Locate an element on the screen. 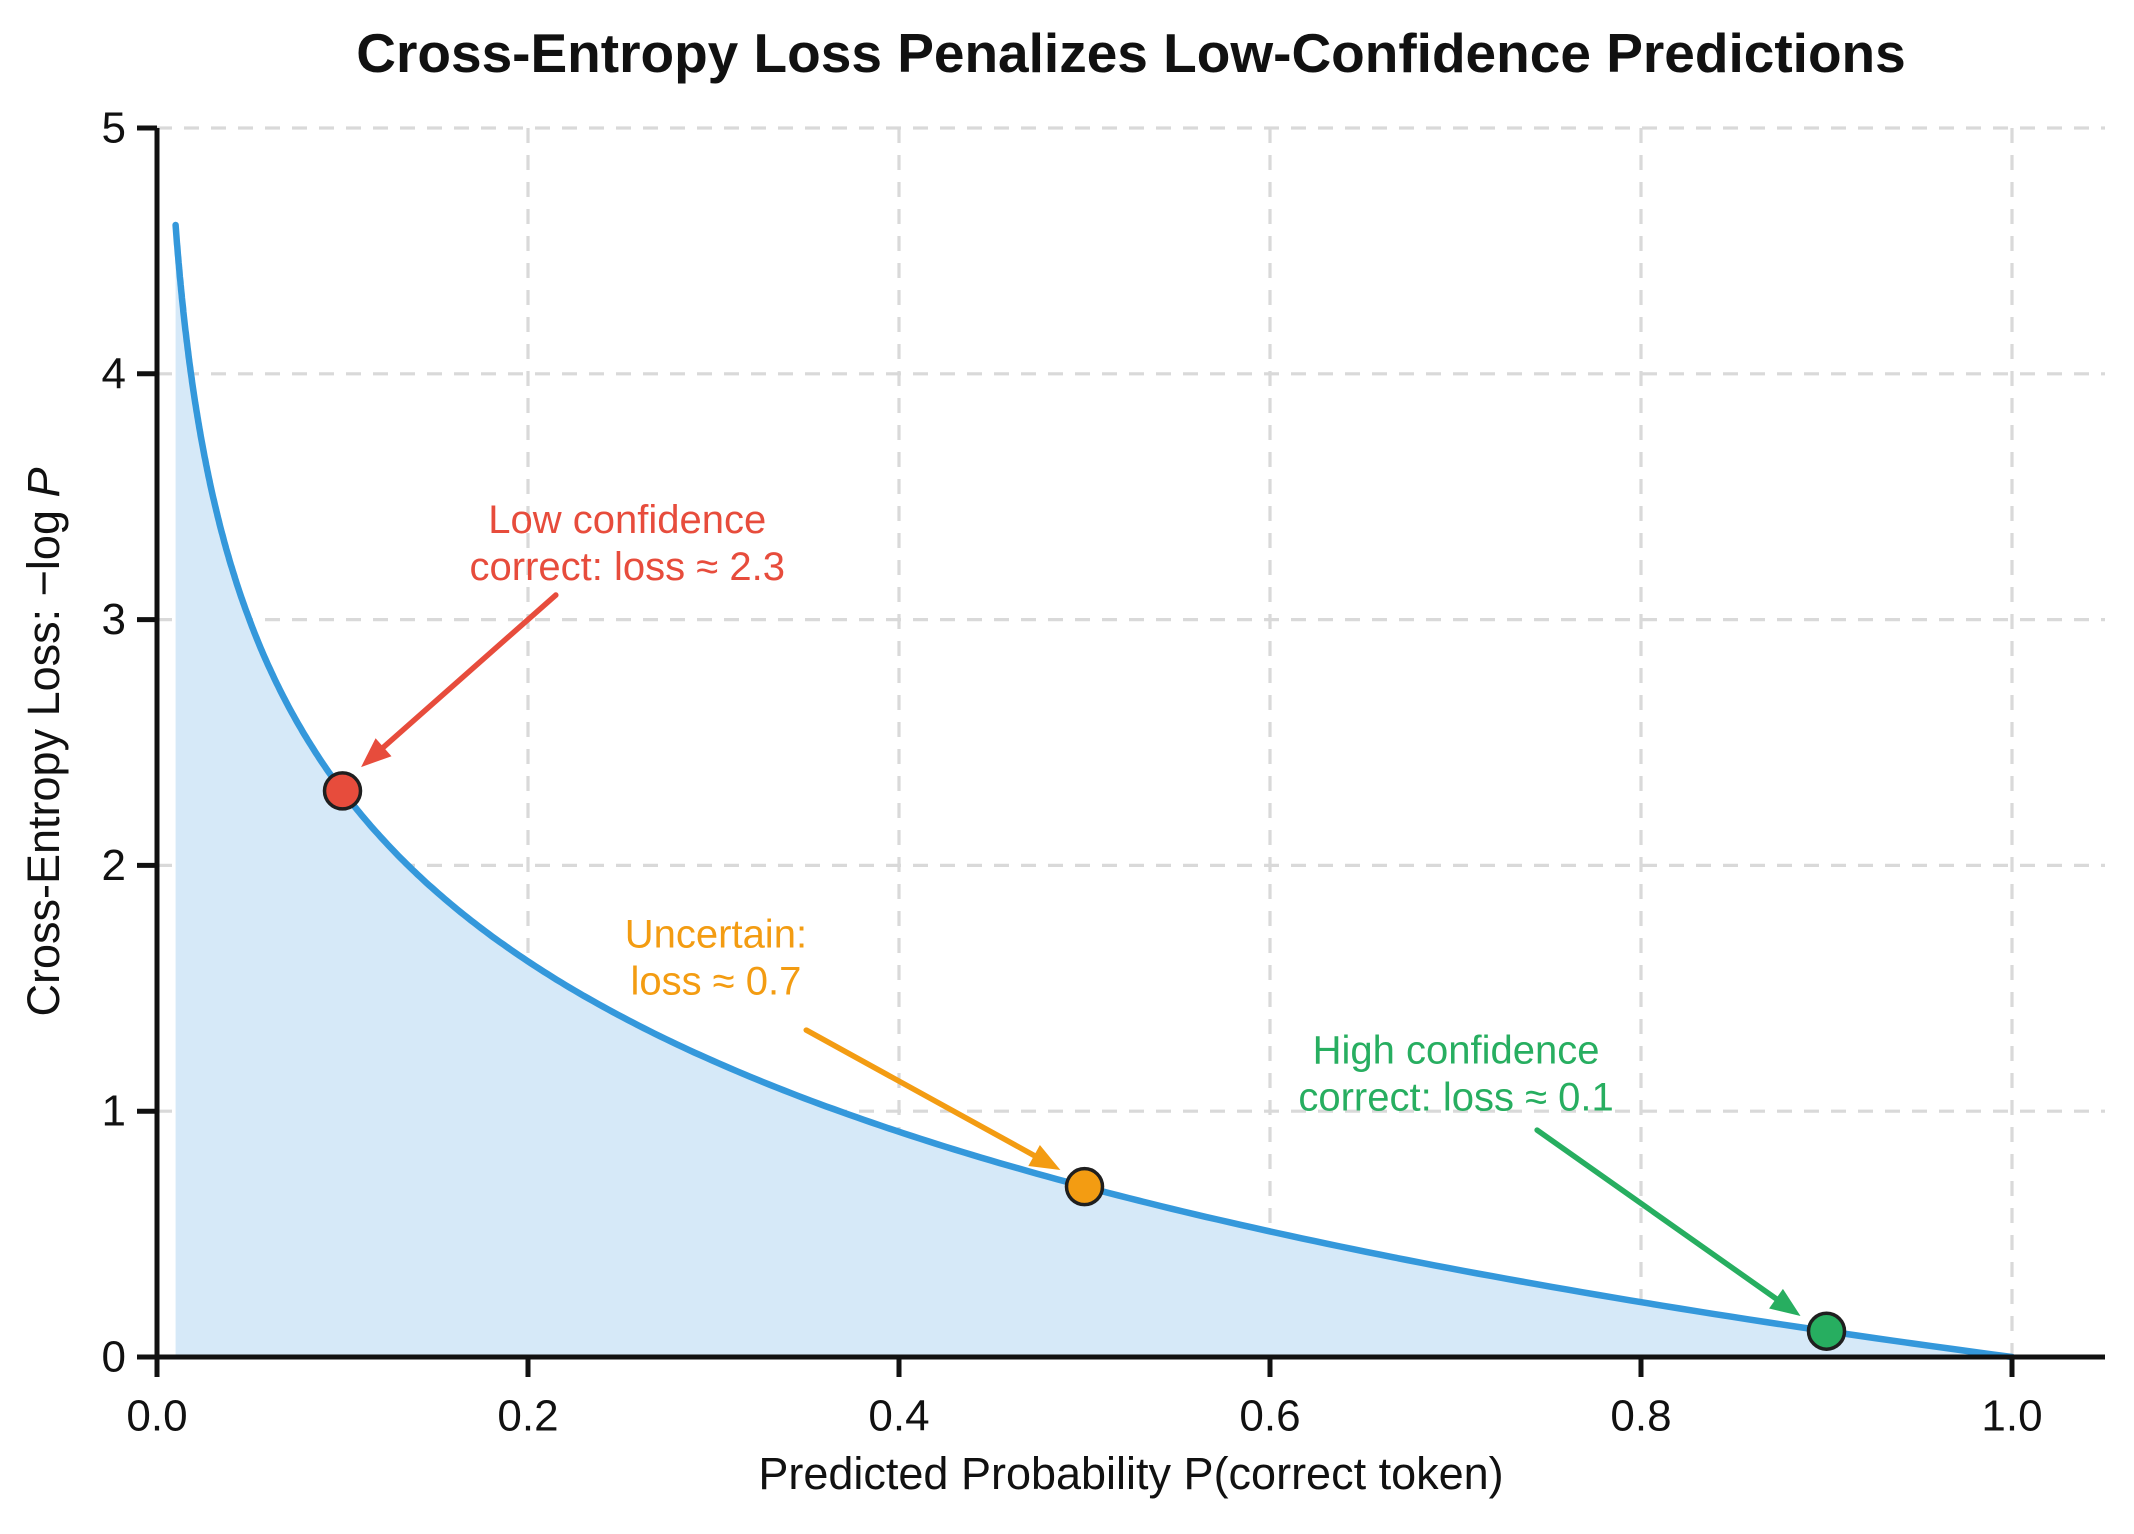 The height and width of the screenshot is (1534, 2134). y-axis-label-text: Cross-Entropy Loss: −log is located at coordinates (43, 757).